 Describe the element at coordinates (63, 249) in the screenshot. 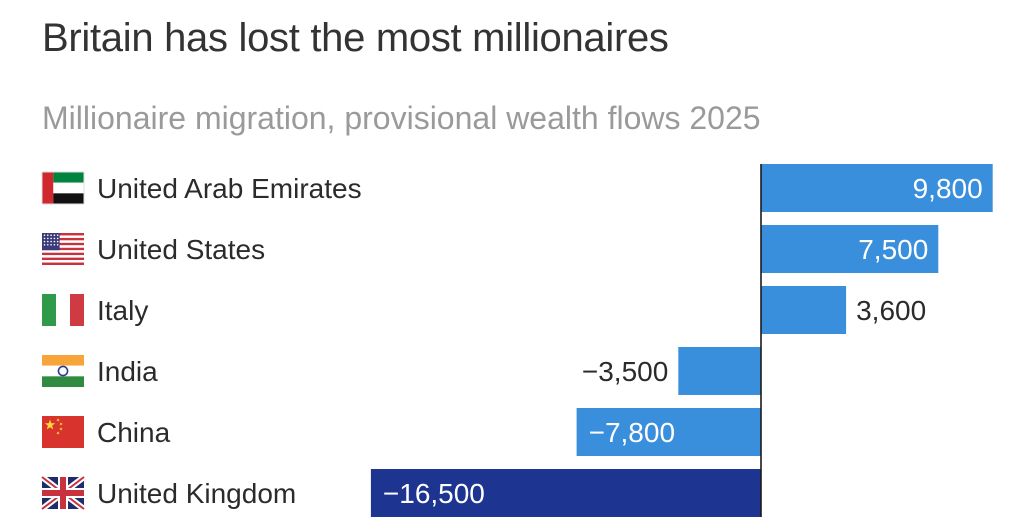

I see `us-flag-icon` at that location.